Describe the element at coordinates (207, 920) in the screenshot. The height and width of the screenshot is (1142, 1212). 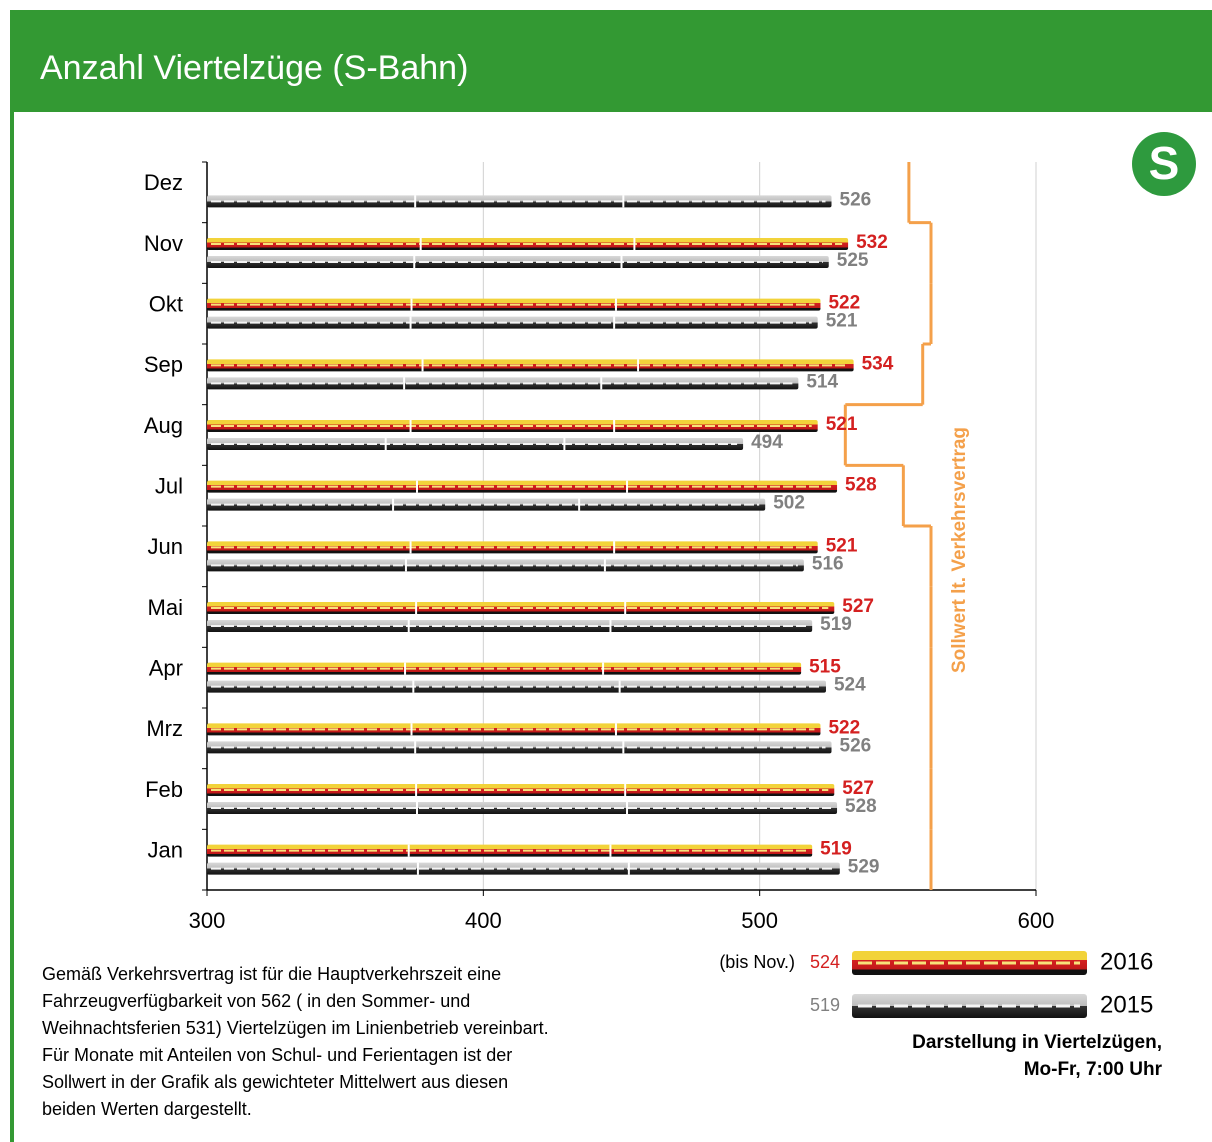
I see `x-tick-label: 300` at that location.